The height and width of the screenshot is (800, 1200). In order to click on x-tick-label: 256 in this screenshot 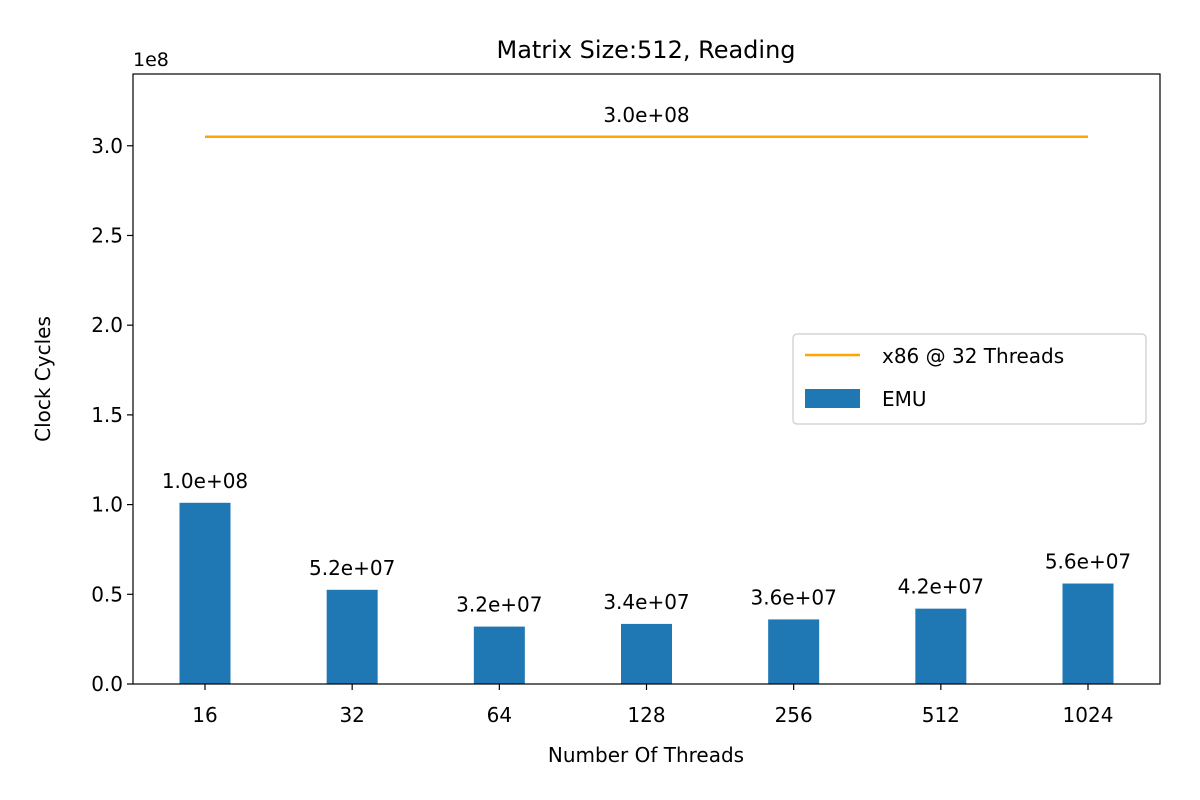, I will do `click(794, 715)`.